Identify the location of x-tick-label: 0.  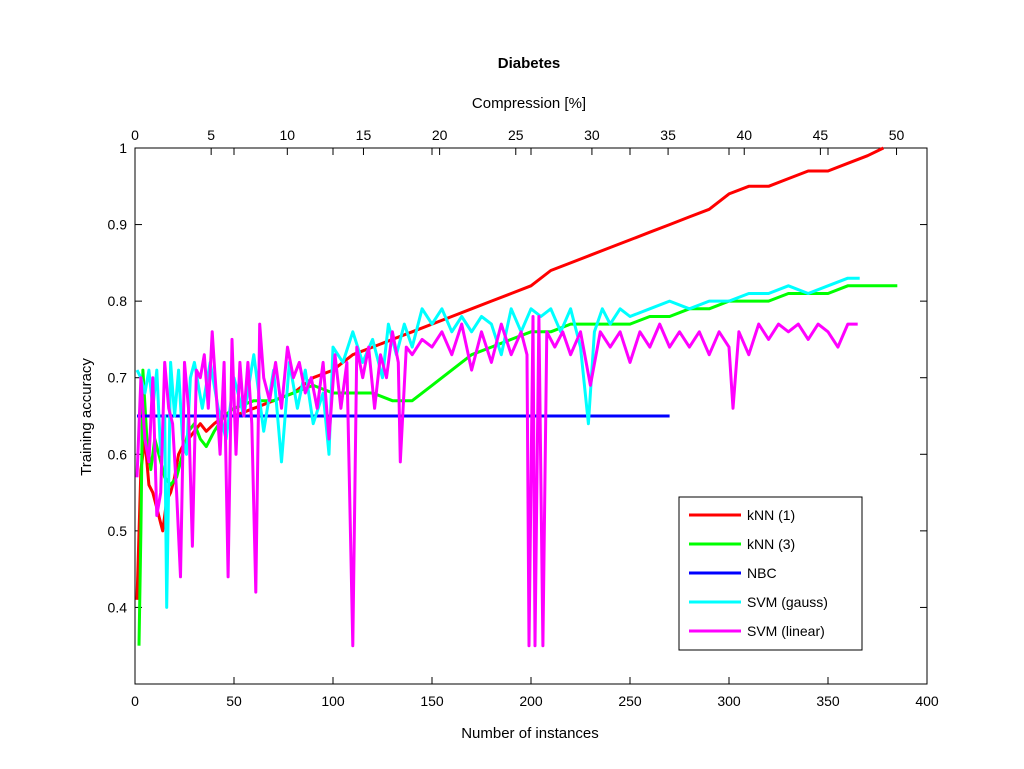
(135, 701).